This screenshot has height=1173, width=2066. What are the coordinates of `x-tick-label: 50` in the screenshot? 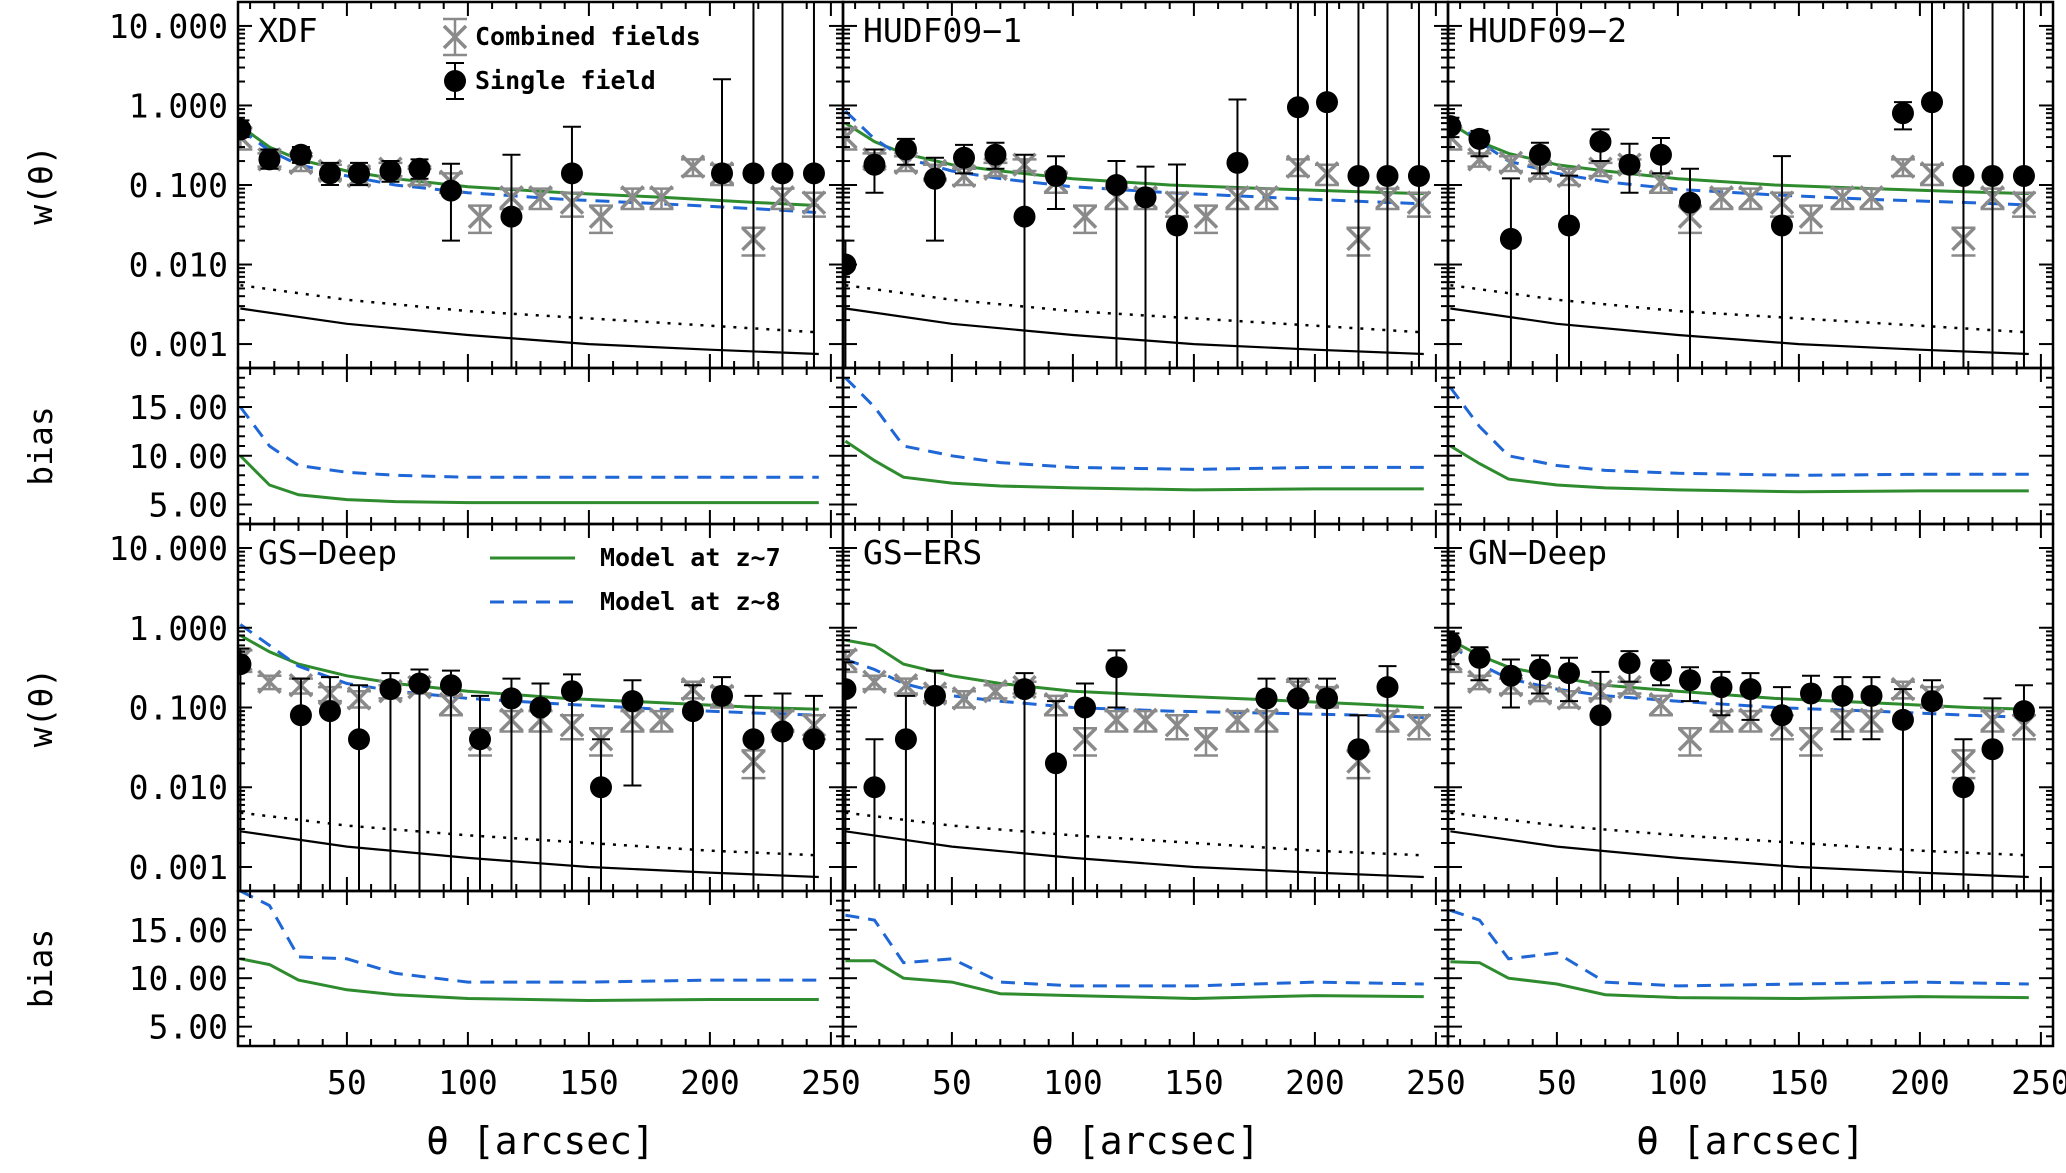 It's located at (347, 1082).